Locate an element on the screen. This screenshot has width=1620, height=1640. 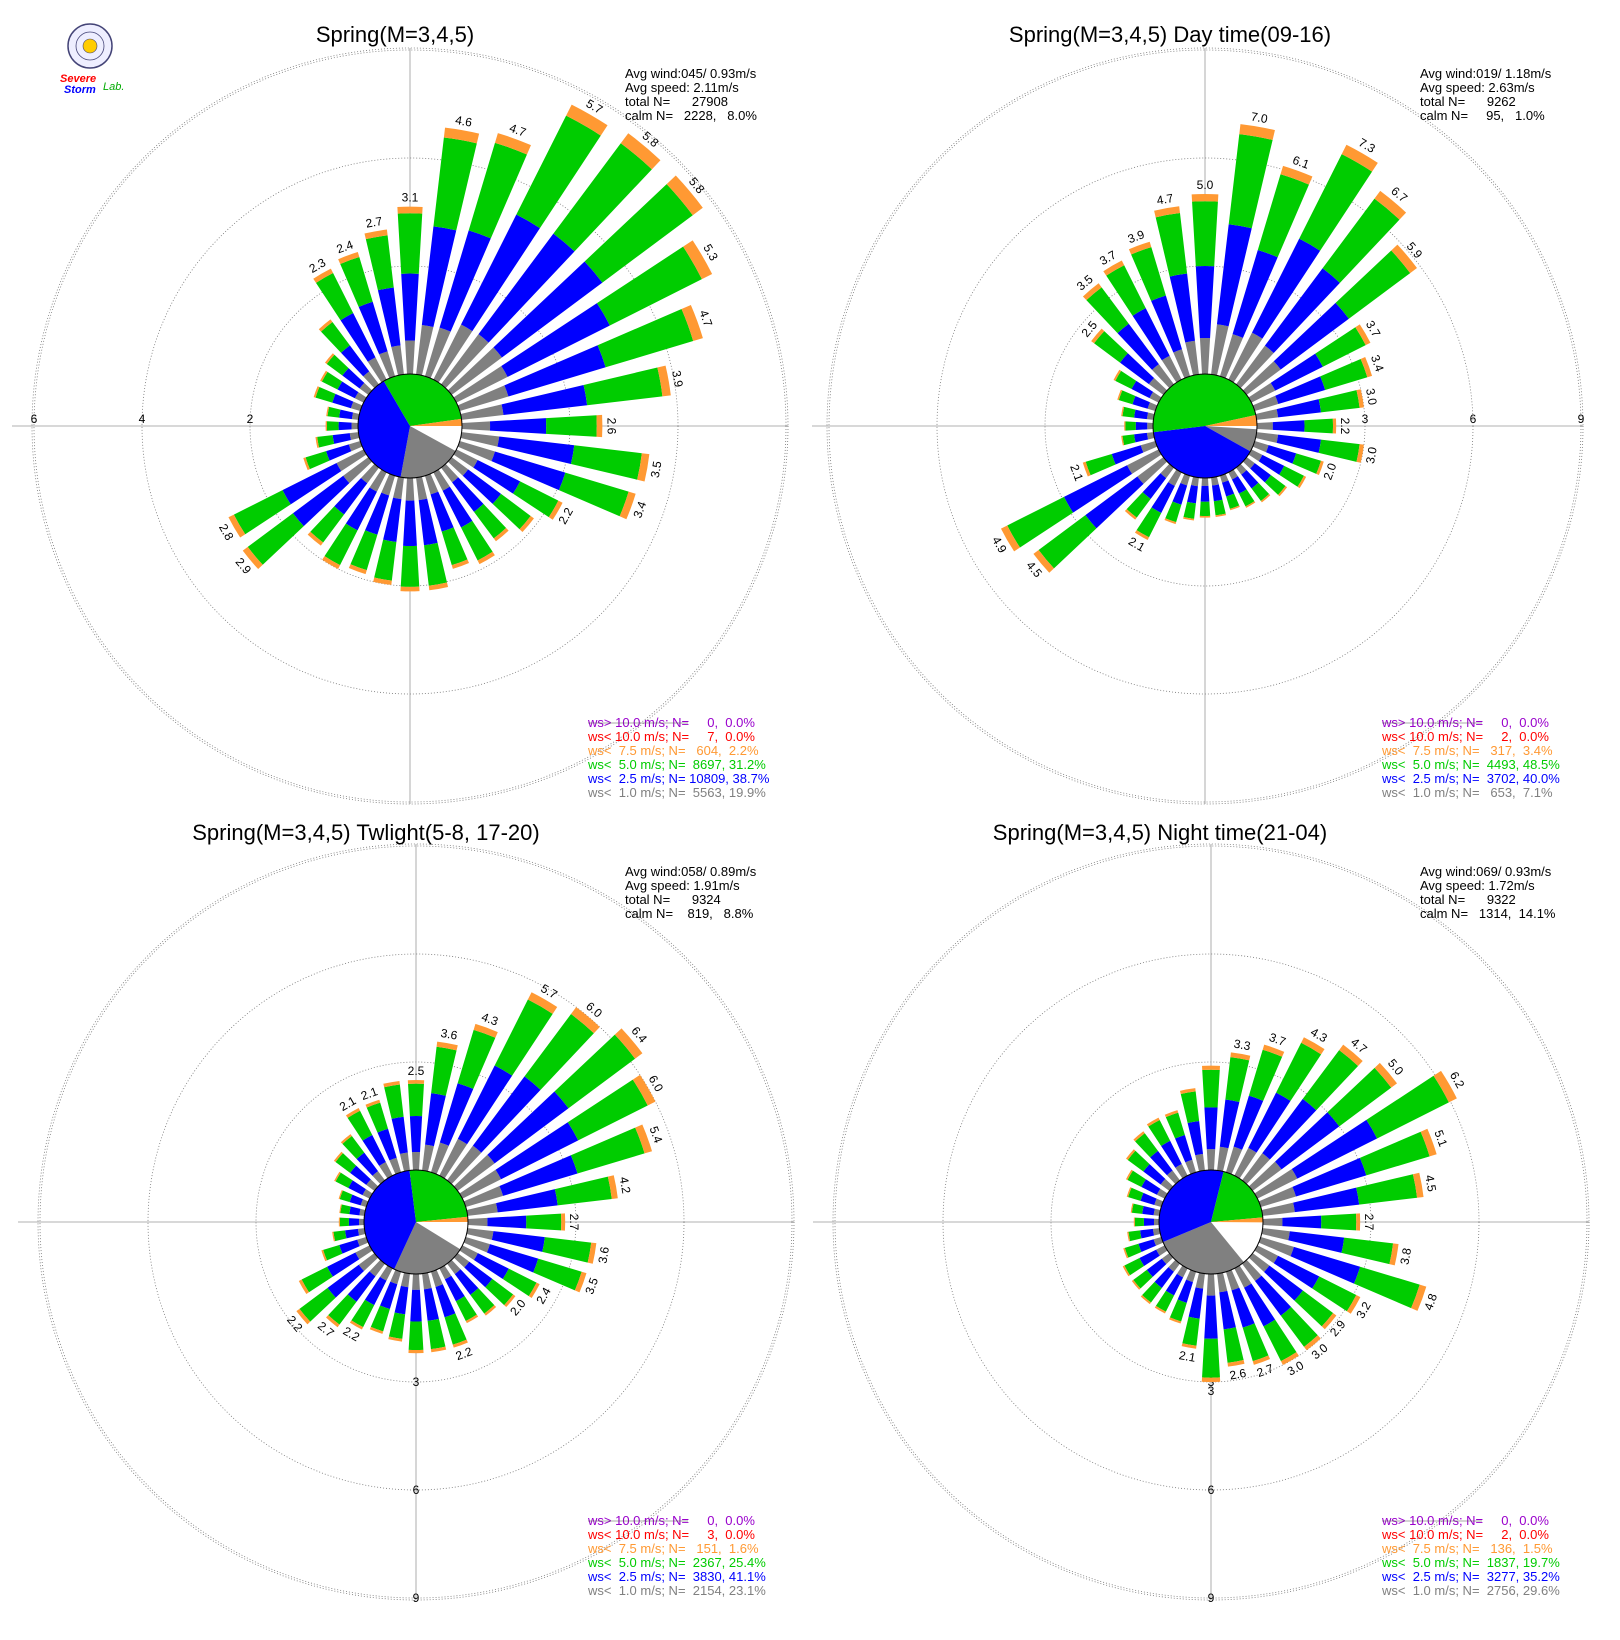
bar-value-label: 4.3 is located at coordinates (490, 1019).